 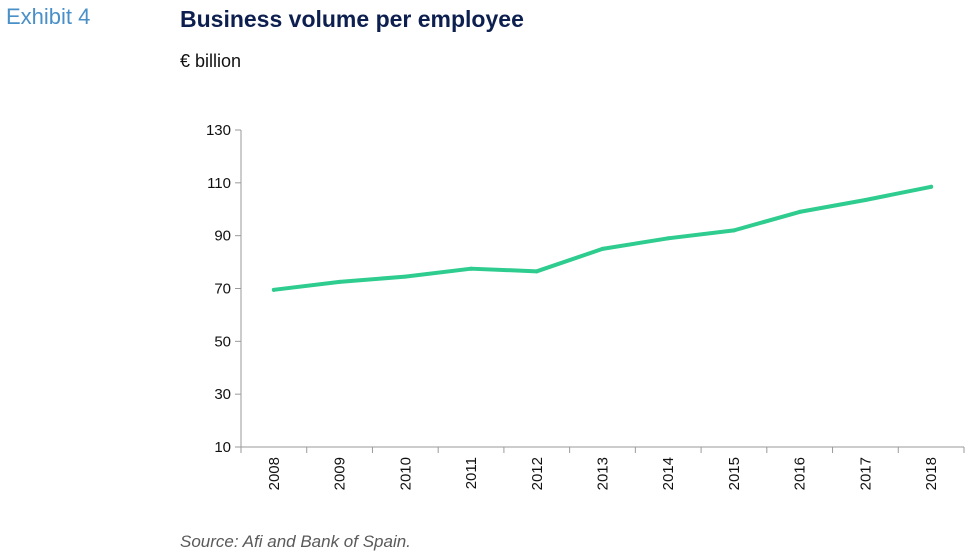 I want to click on source-note: Source: Afi and Bank of Spain., so click(x=295, y=541).